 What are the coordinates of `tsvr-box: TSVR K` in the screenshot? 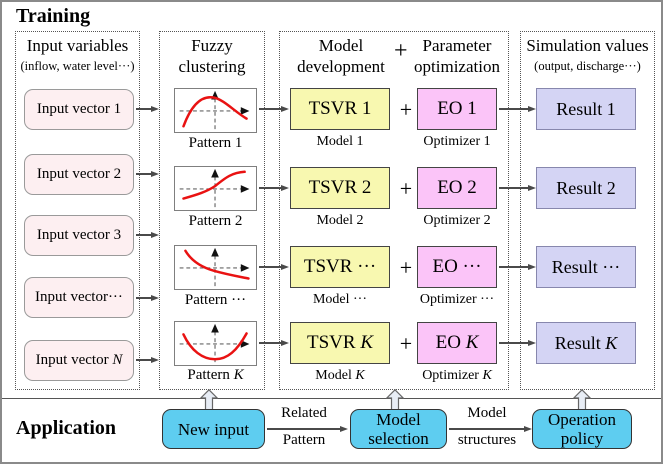 It's located at (340, 343).